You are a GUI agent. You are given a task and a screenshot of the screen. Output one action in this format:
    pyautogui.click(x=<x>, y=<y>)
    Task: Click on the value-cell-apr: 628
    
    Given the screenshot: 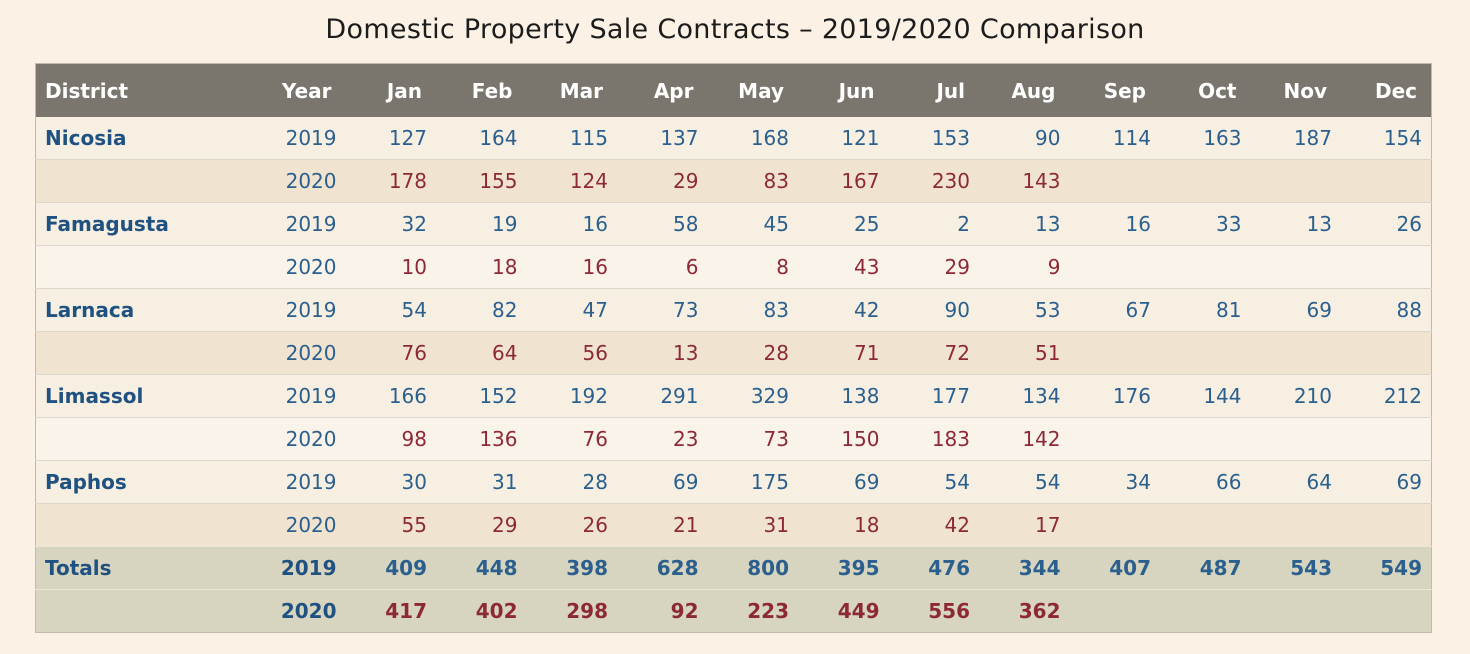 What is the action you would take?
    pyautogui.click(x=677, y=568)
    